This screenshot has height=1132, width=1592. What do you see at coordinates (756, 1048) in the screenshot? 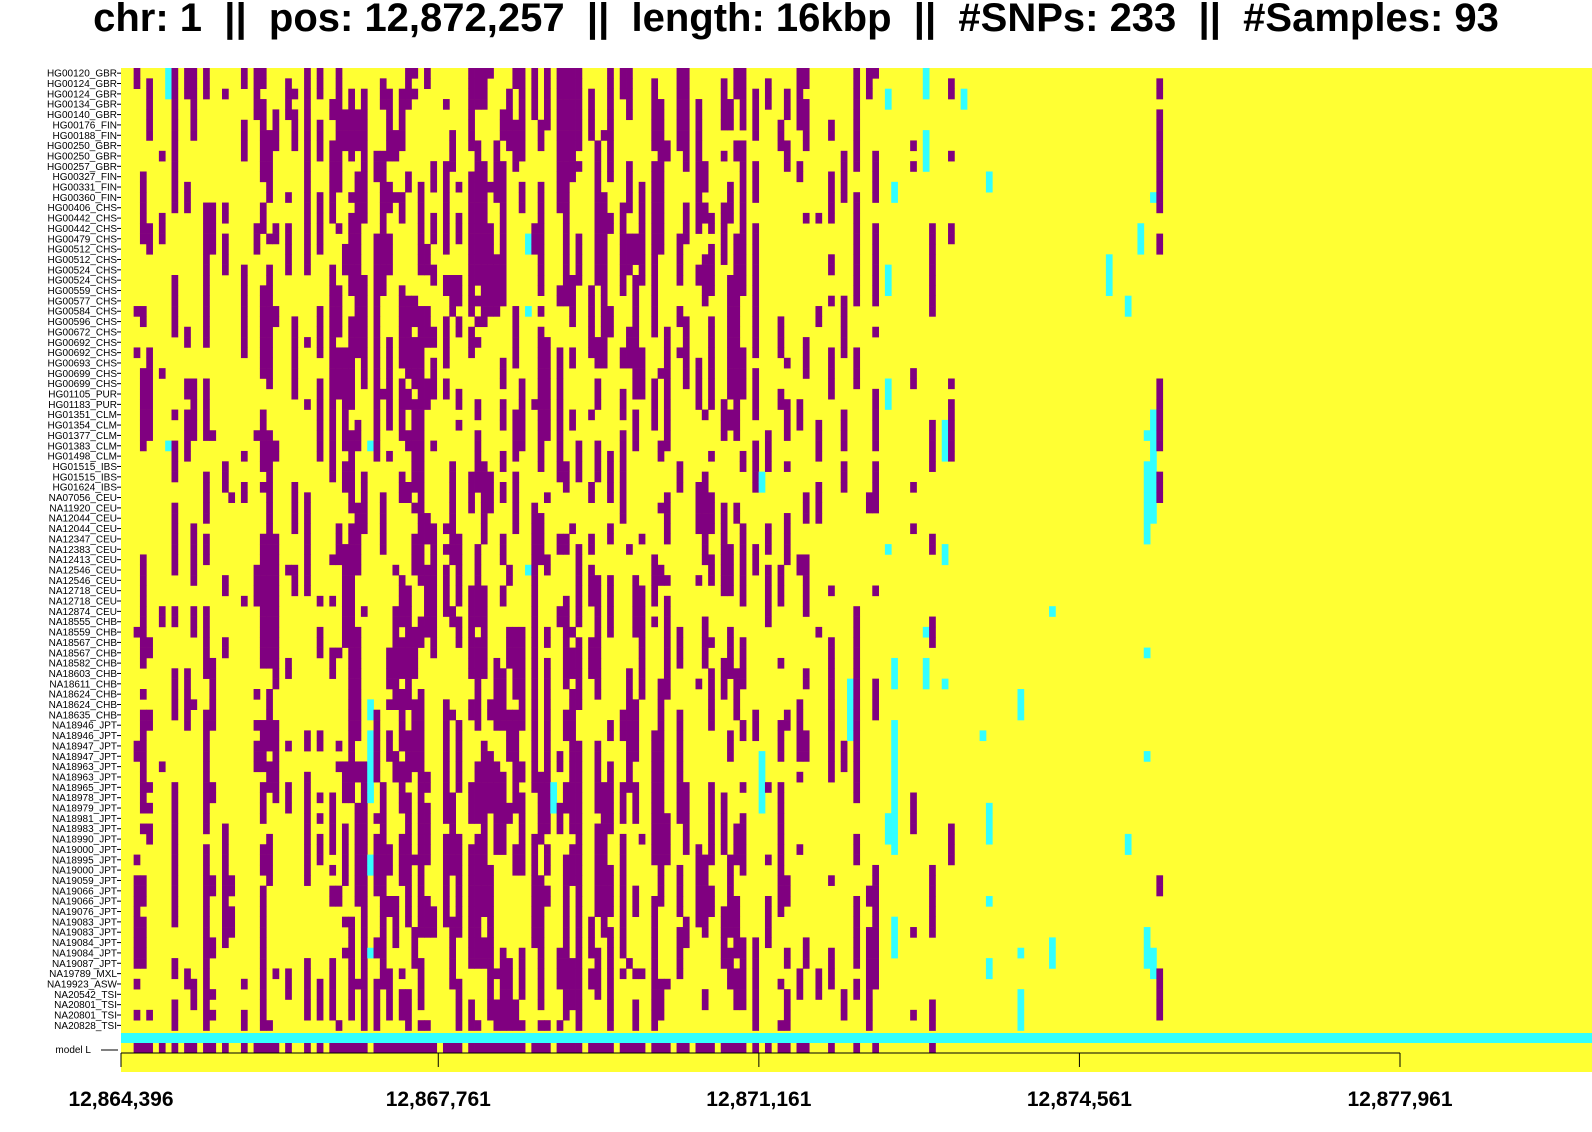
I see `model-cell` at bounding box center [756, 1048].